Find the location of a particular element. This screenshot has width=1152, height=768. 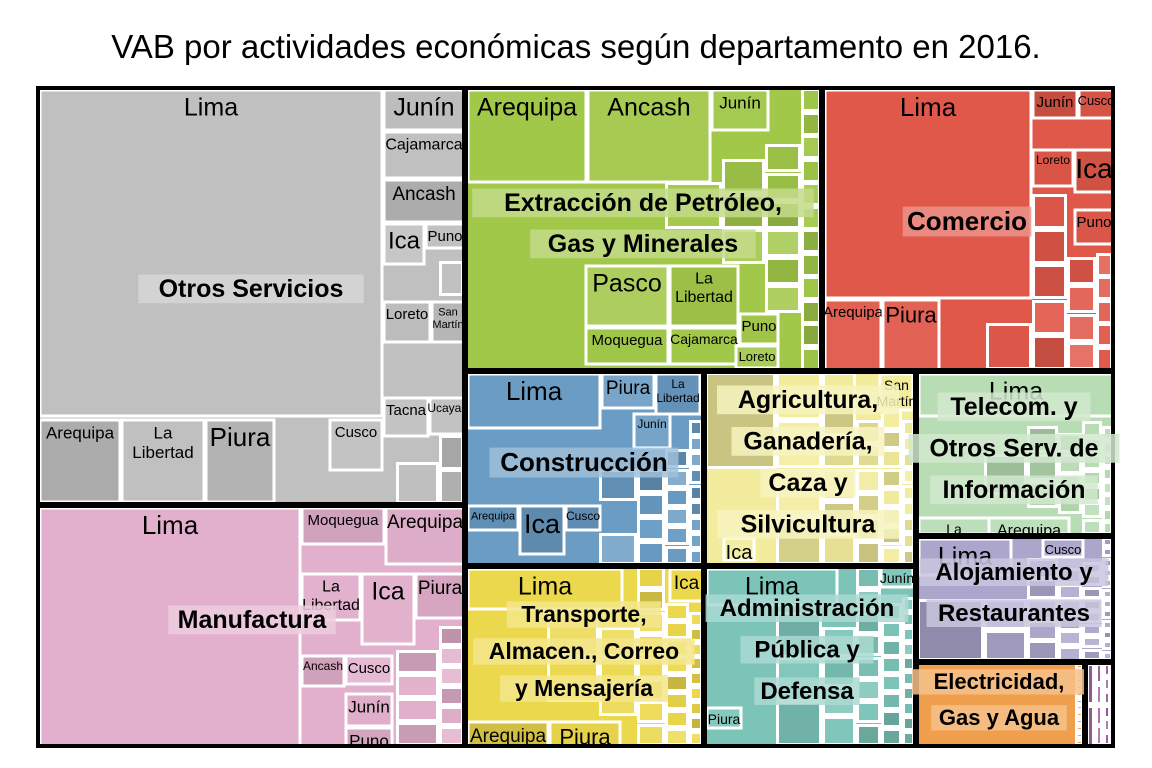

treemap-group-border is located at coordinates (1099, 704).